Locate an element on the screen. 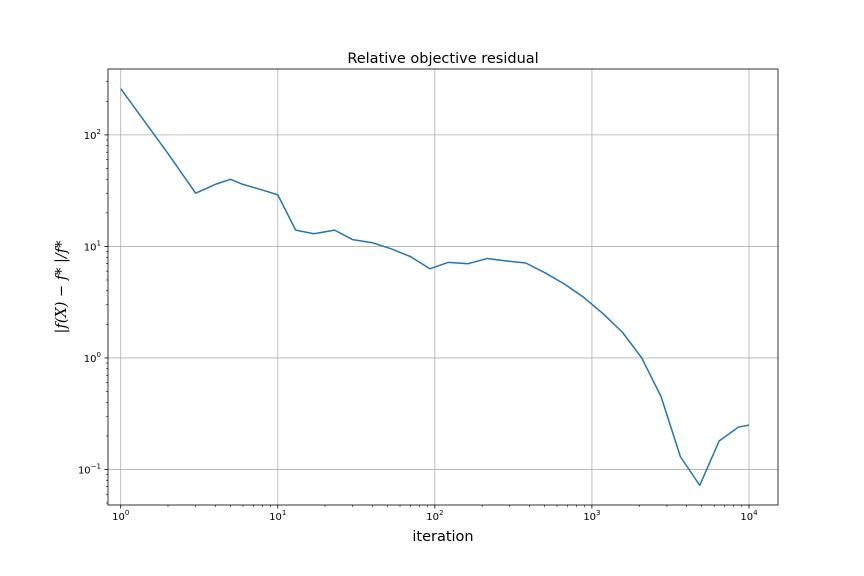  x-tick-label: 10² is located at coordinates (434, 516).